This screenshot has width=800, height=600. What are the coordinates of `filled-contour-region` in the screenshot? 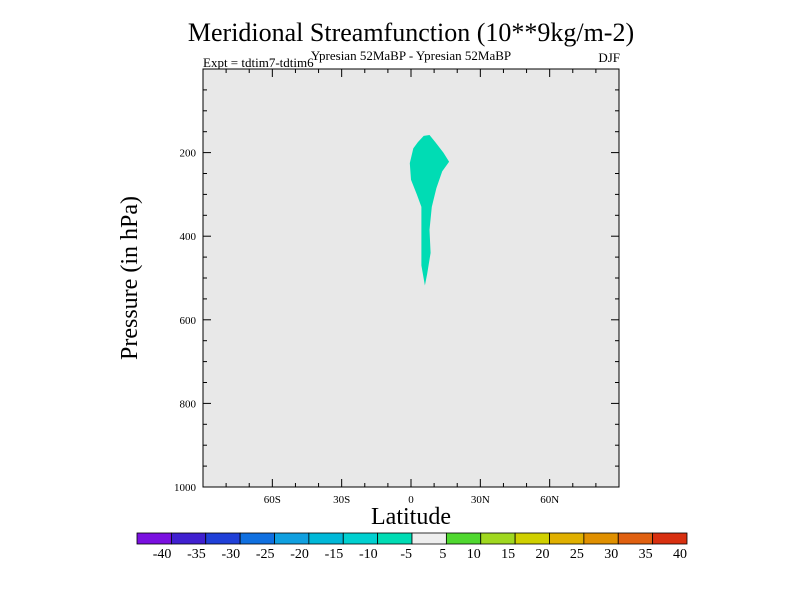 It's located at (429, 210).